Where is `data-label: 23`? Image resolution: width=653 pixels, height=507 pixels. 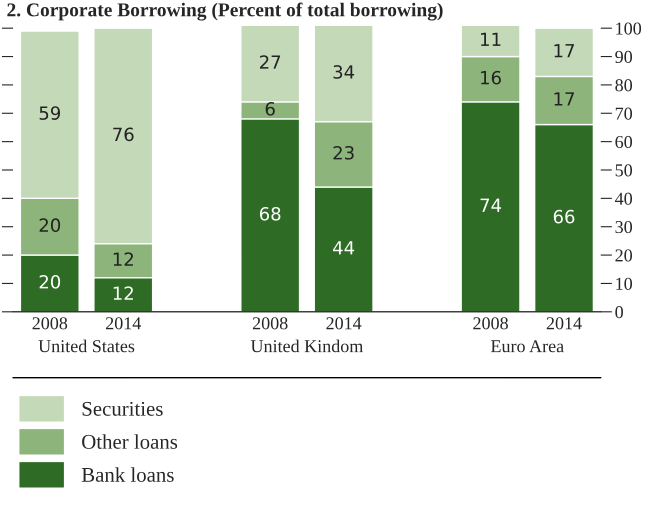
data-label: 23 is located at coordinates (343, 153).